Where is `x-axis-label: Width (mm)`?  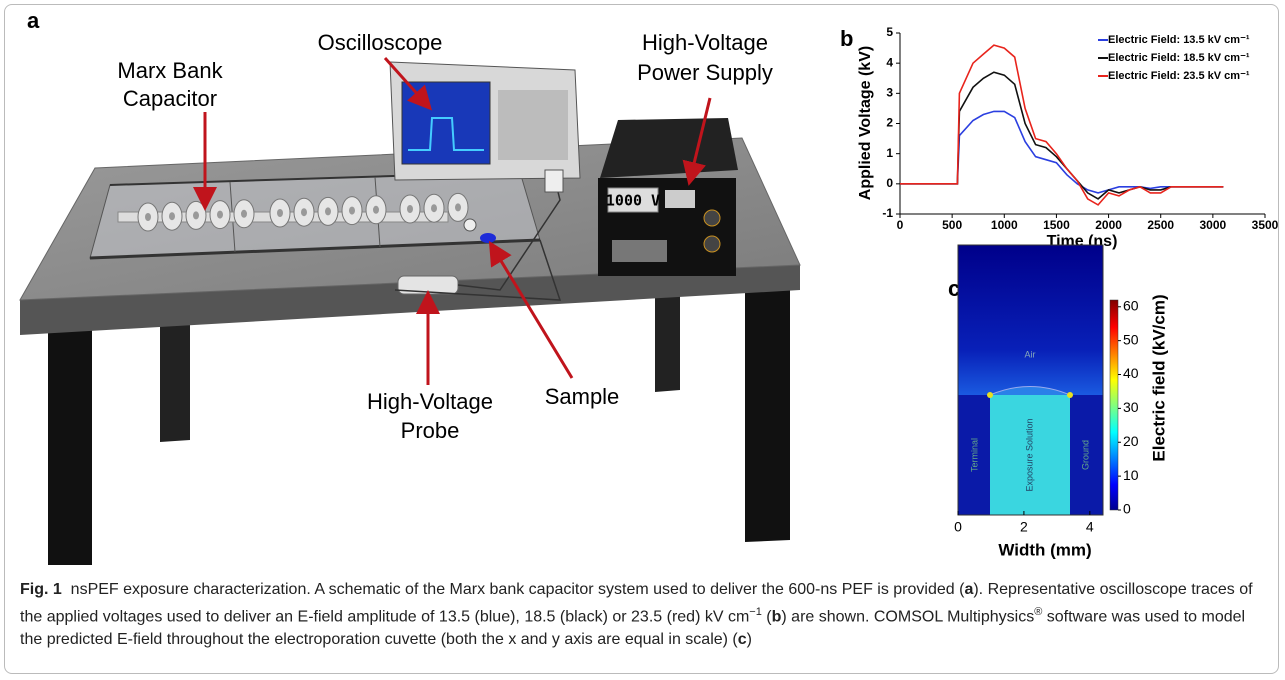 x-axis-label: Width (mm) is located at coordinates (1044, 549).